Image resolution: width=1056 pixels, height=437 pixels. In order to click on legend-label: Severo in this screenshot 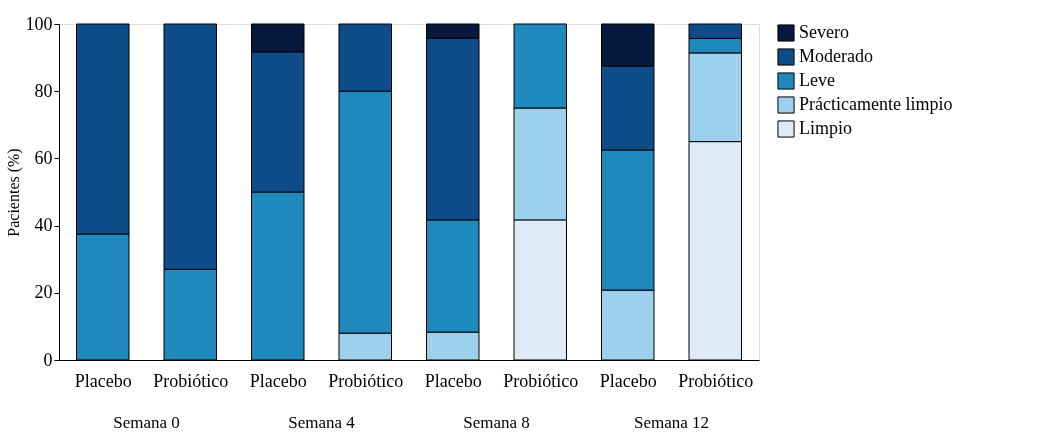, I will do `click(824, 32)`.